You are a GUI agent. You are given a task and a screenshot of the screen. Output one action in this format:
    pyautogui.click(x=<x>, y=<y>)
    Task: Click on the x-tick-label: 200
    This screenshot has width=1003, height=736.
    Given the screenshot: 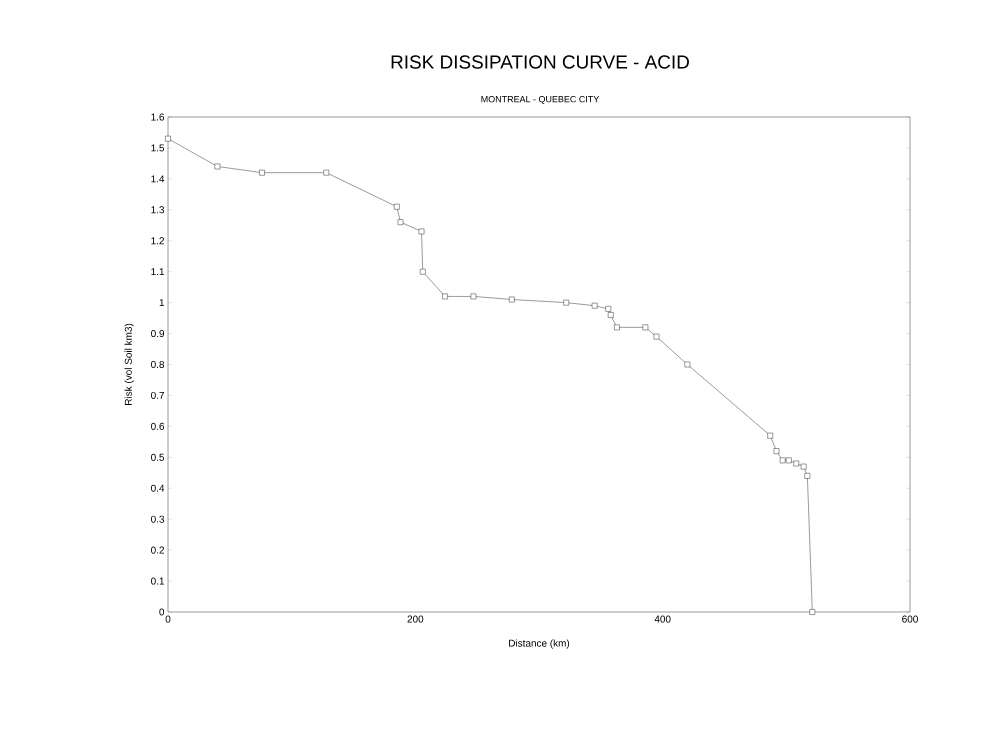 What is the action you would take?
    pyautogui.click(x=415, y=619)
    